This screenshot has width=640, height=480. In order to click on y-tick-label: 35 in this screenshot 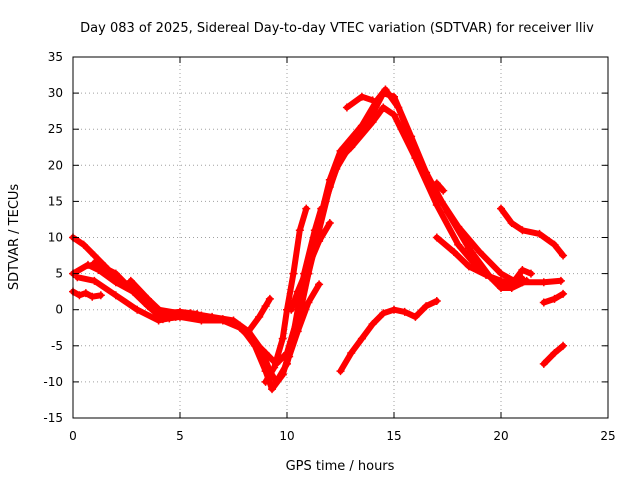, I will do `click(55, 57)`.